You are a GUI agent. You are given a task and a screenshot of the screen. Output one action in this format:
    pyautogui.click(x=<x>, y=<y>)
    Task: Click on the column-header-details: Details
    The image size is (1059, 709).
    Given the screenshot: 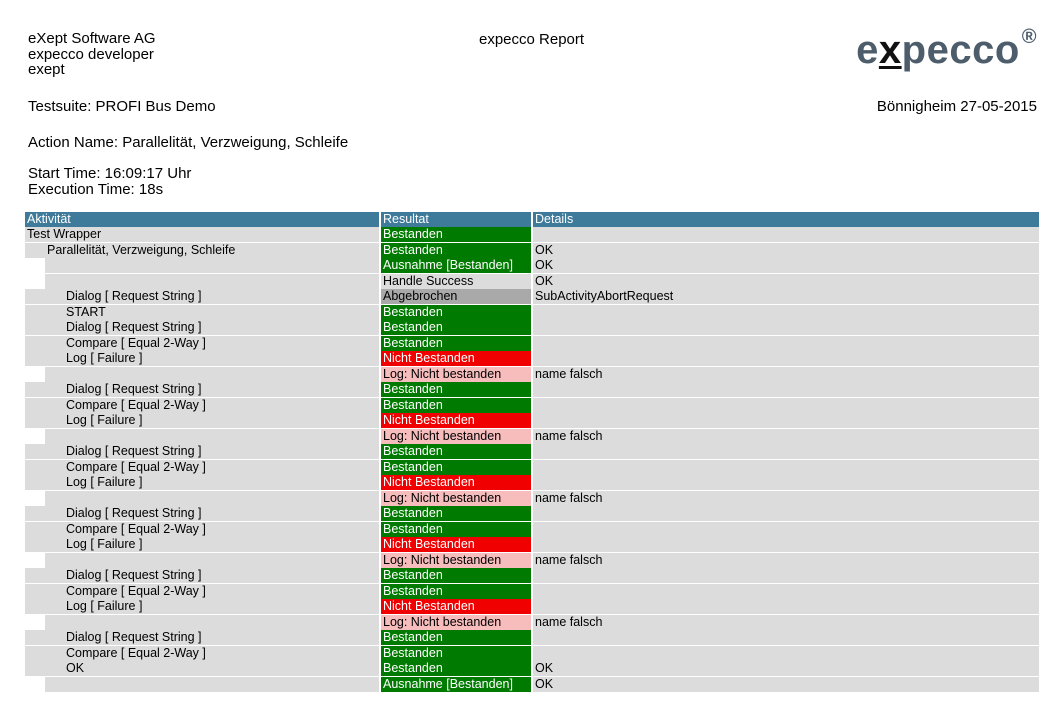 What is the action you would take?
    pyautogui.click(x=786, y=219)
    